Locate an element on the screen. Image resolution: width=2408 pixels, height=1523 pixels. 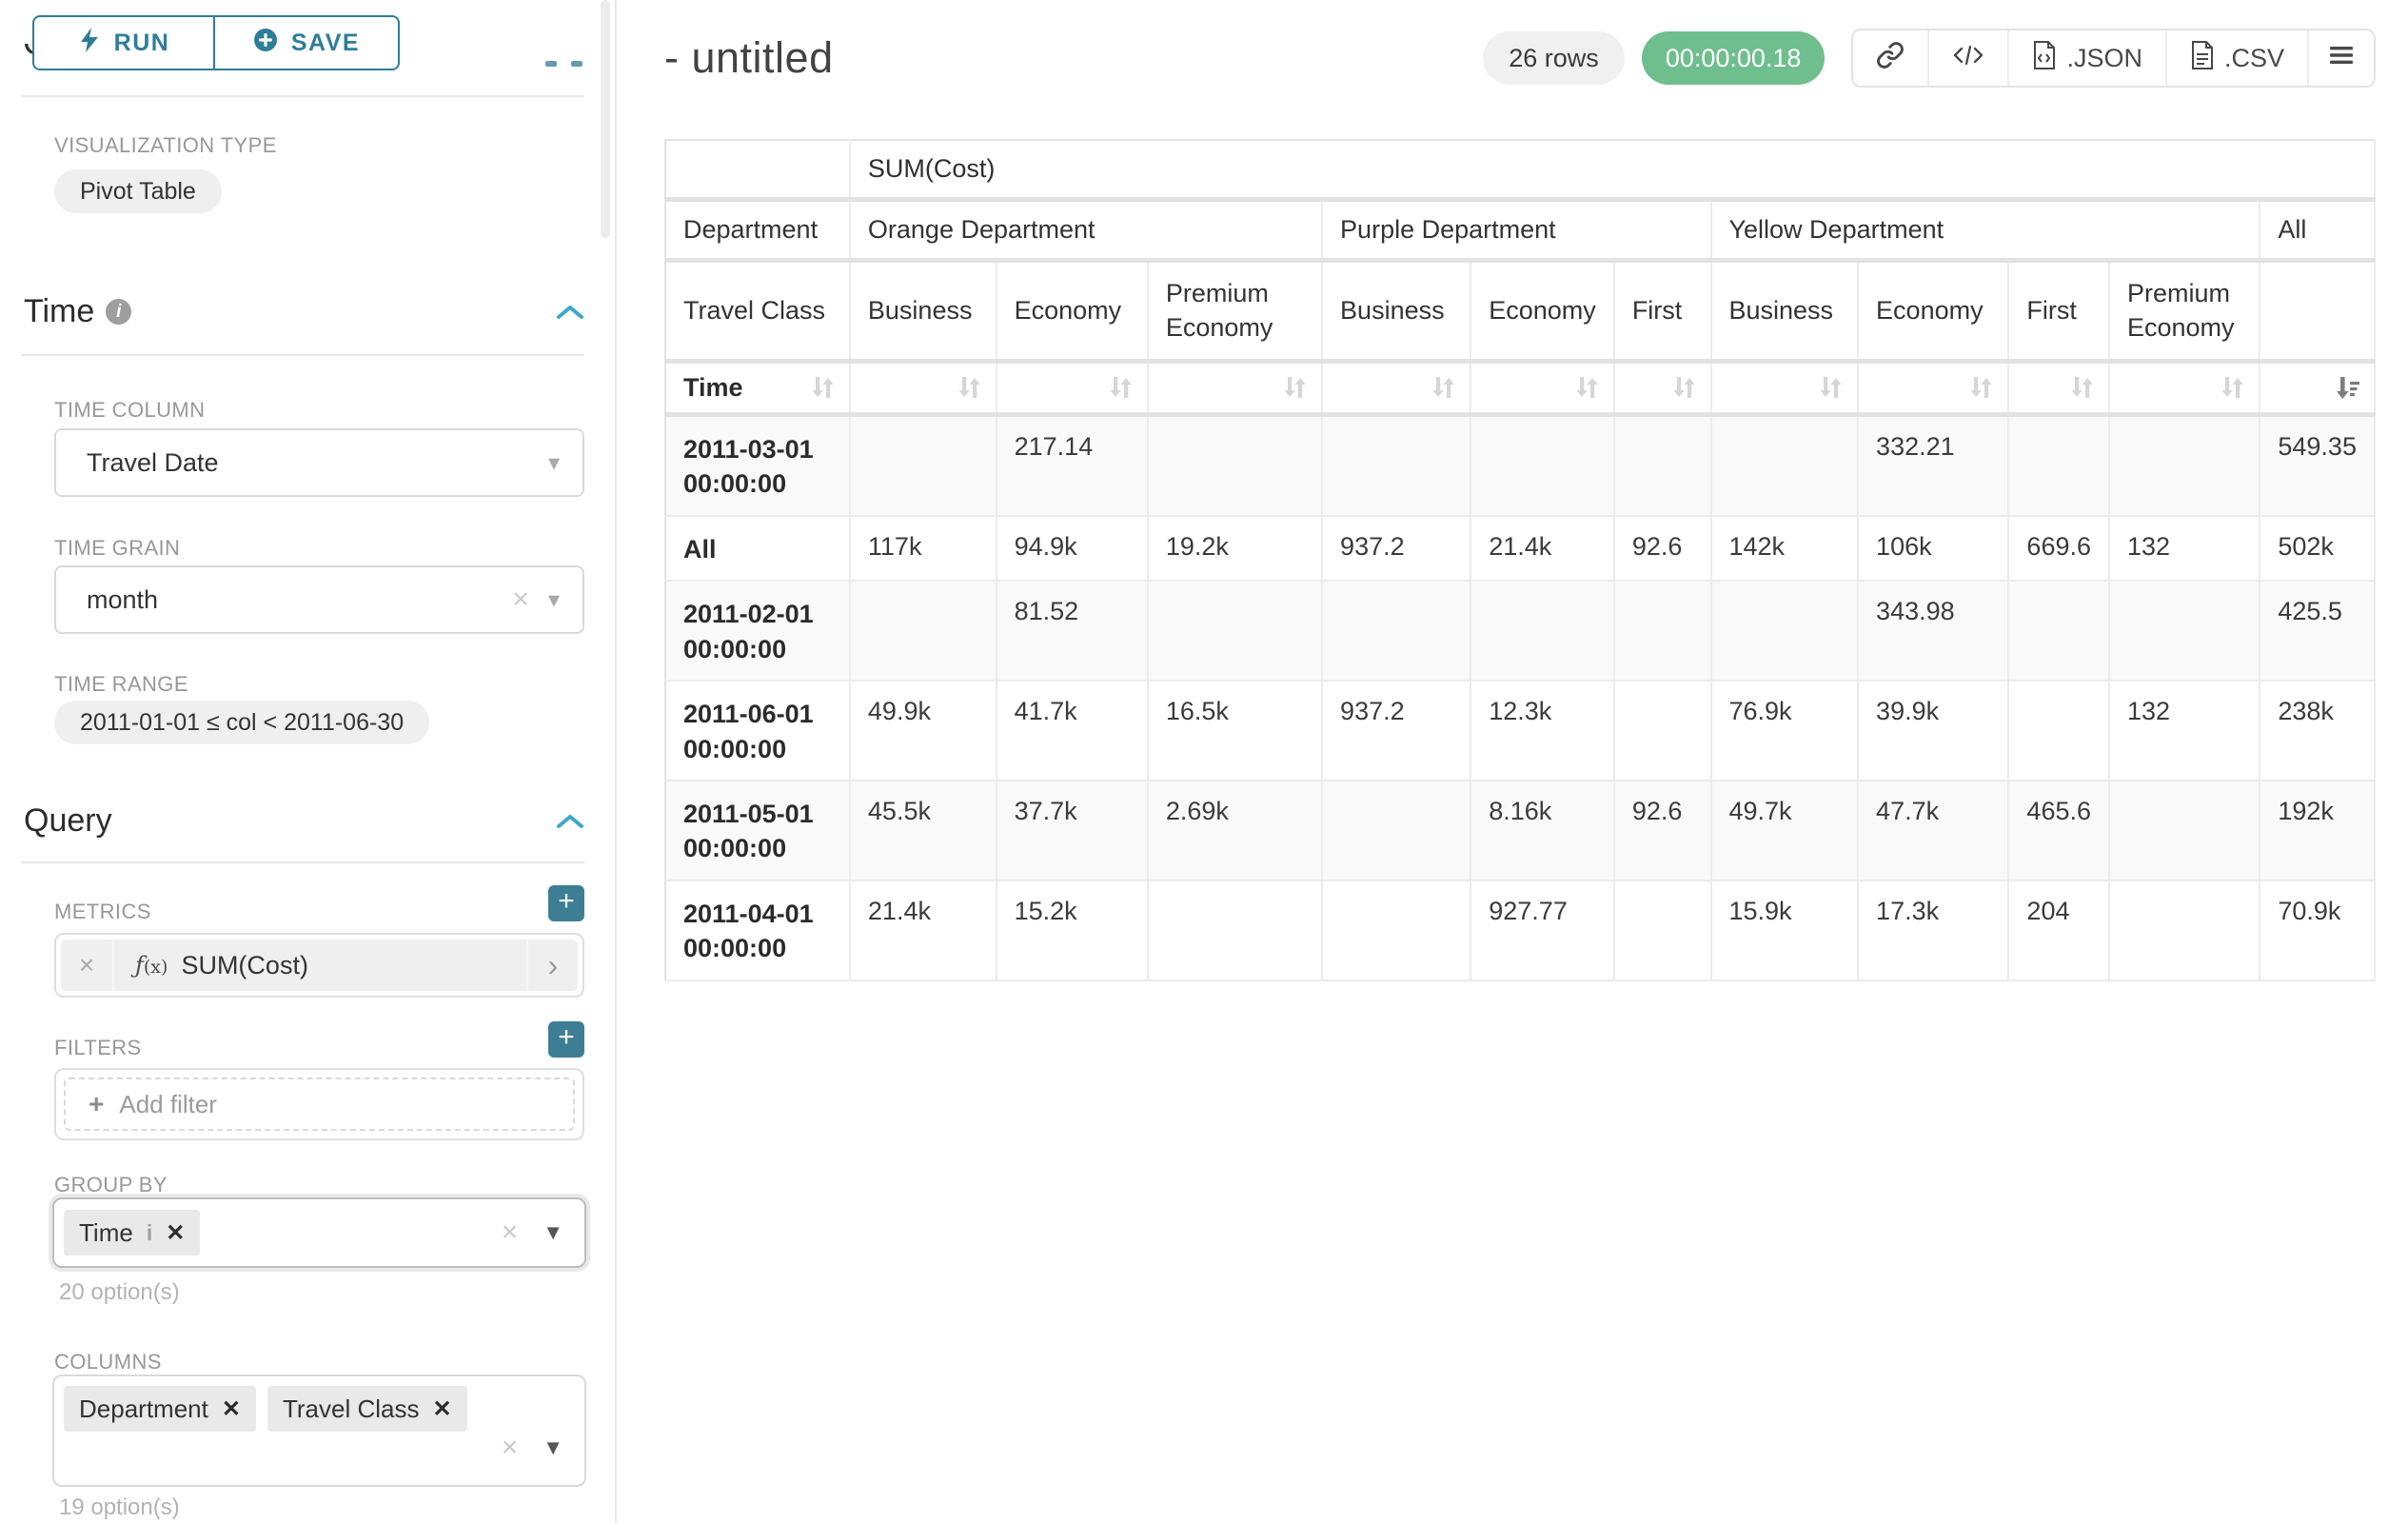
time-sort-header-cell: Time is located at coordinates (758, 389).